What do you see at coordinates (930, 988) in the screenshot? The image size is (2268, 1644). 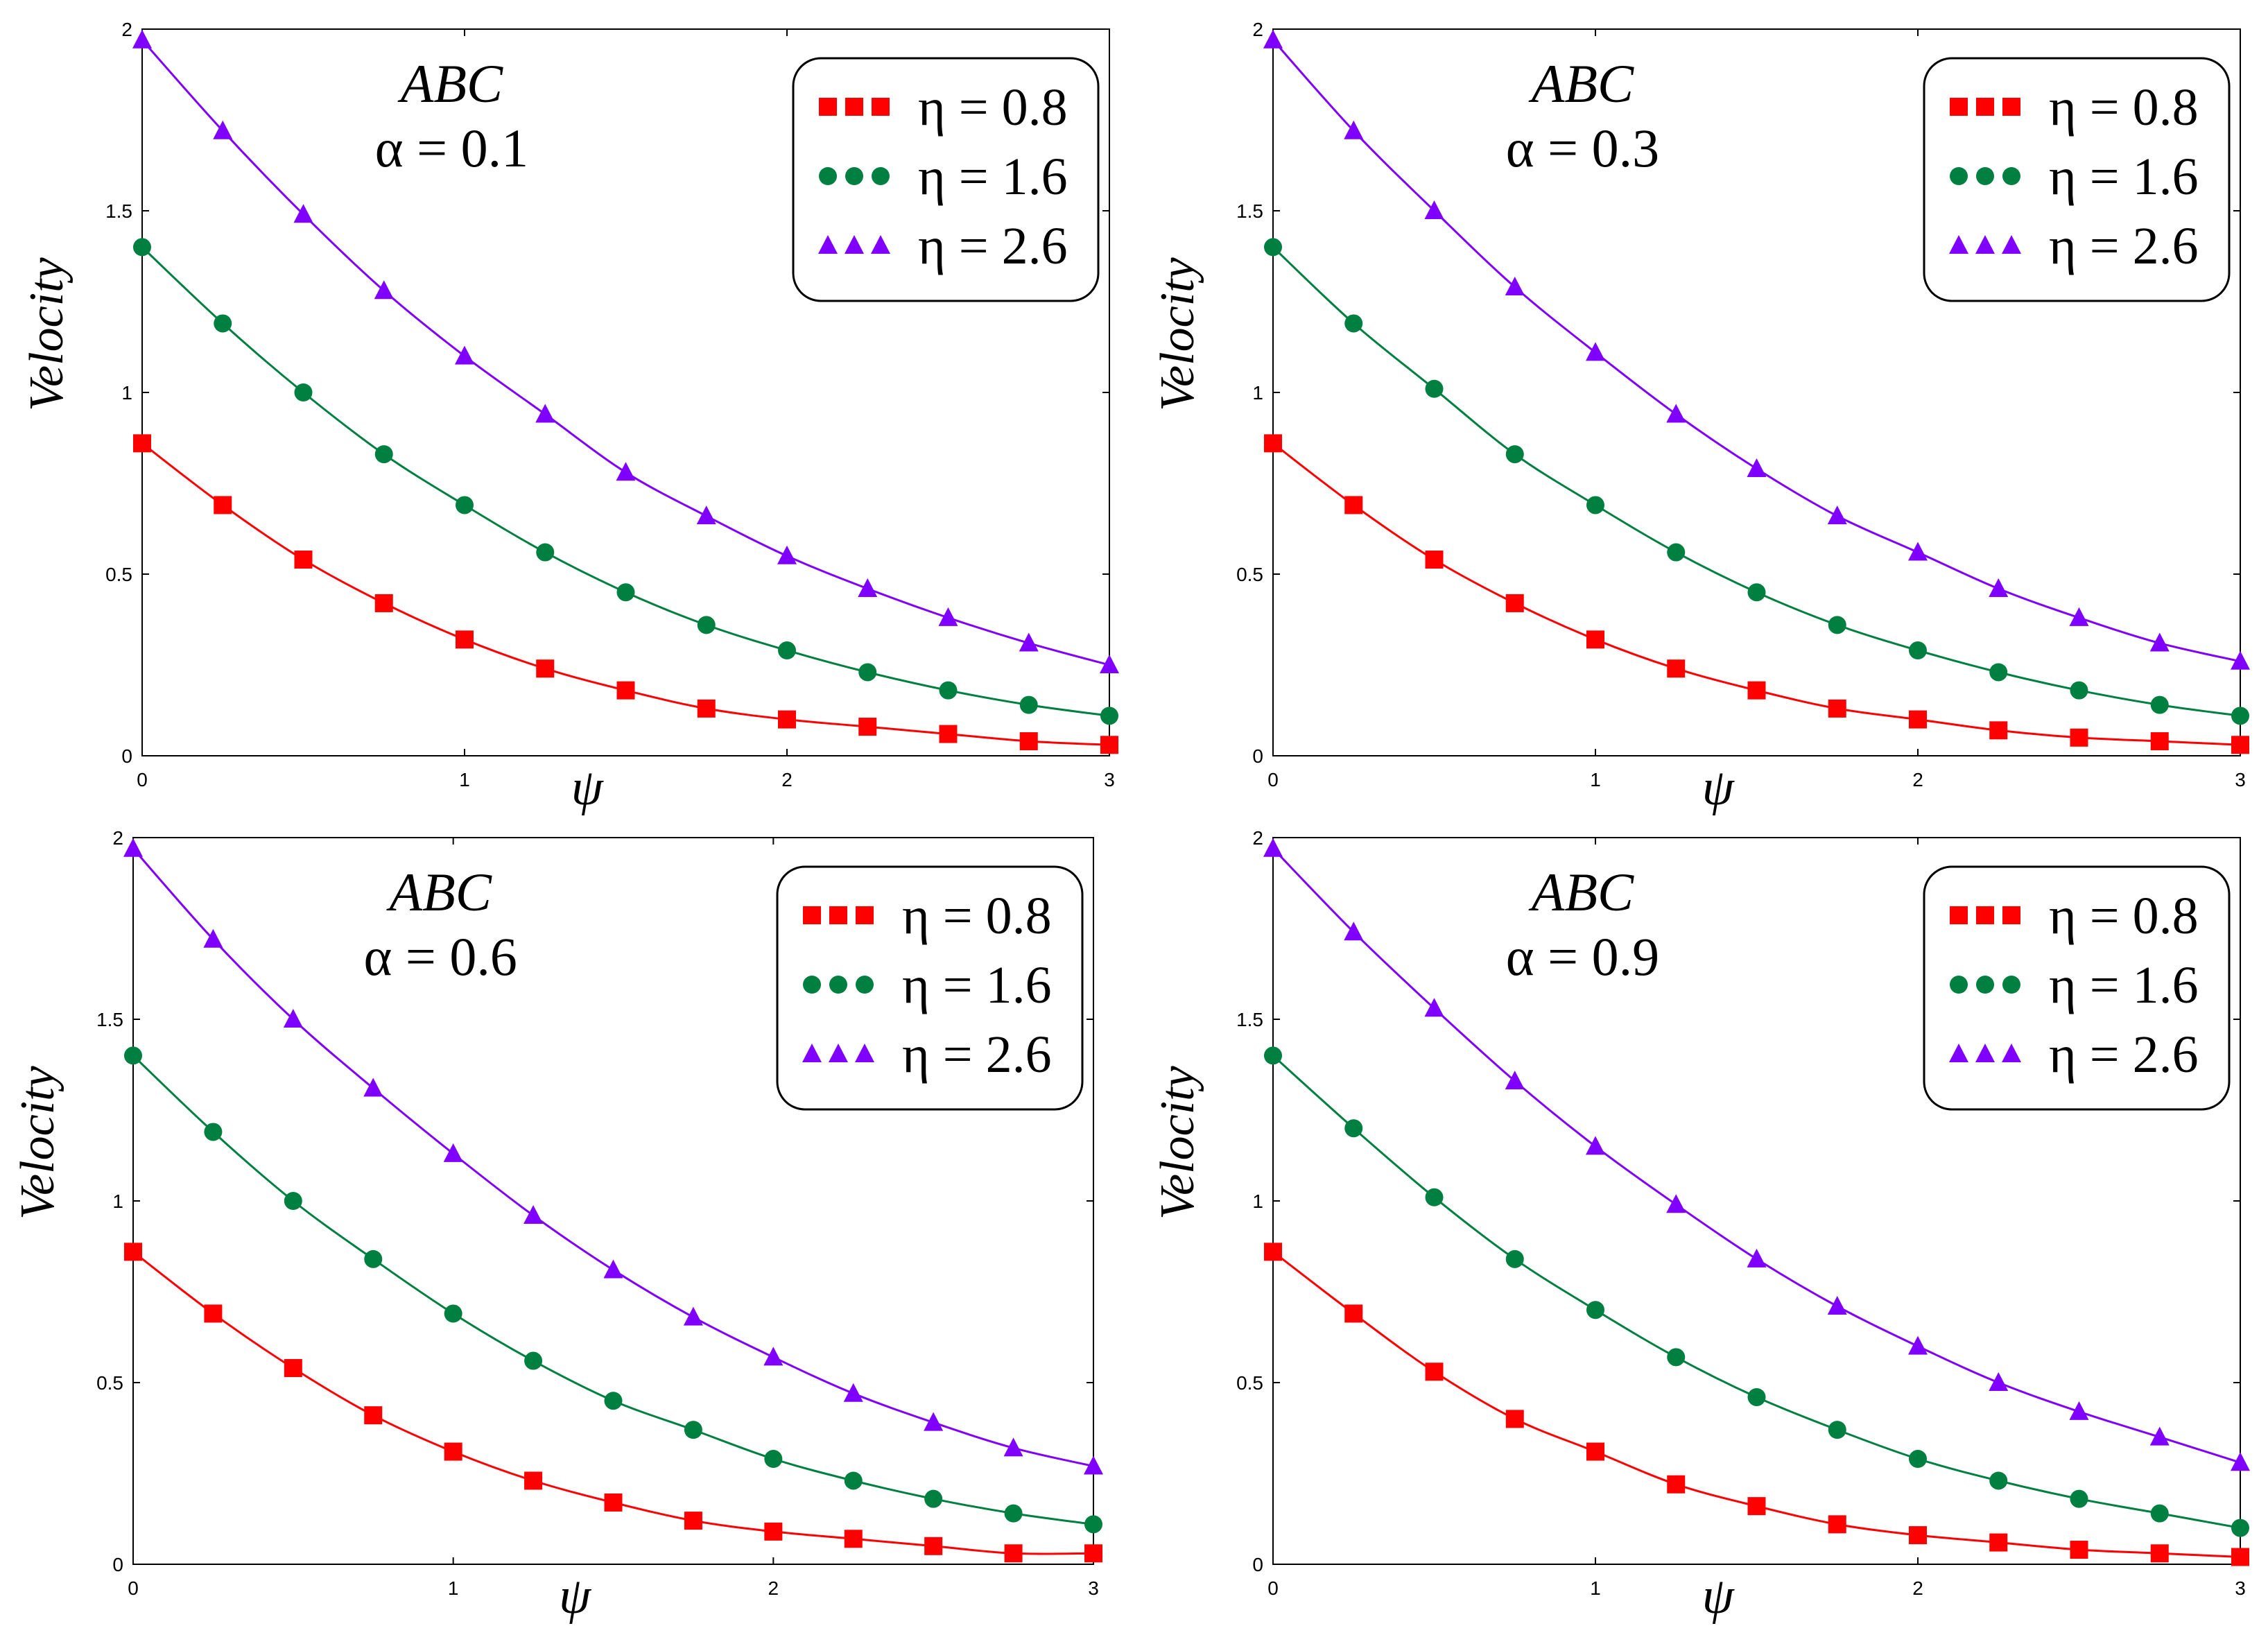 I see `legend-box` at bounding box center [930, 988].